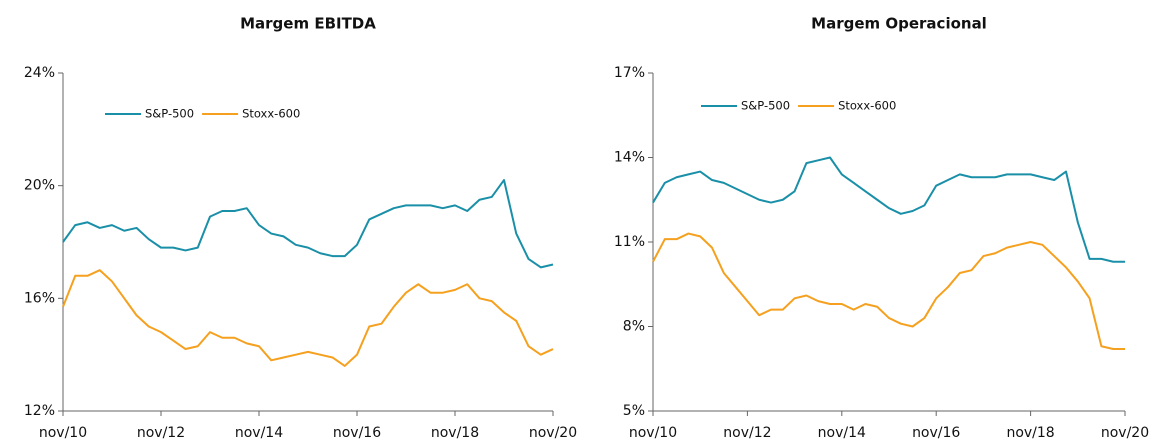  I want to click on y-tick-label: 14%, so click(629, 158).